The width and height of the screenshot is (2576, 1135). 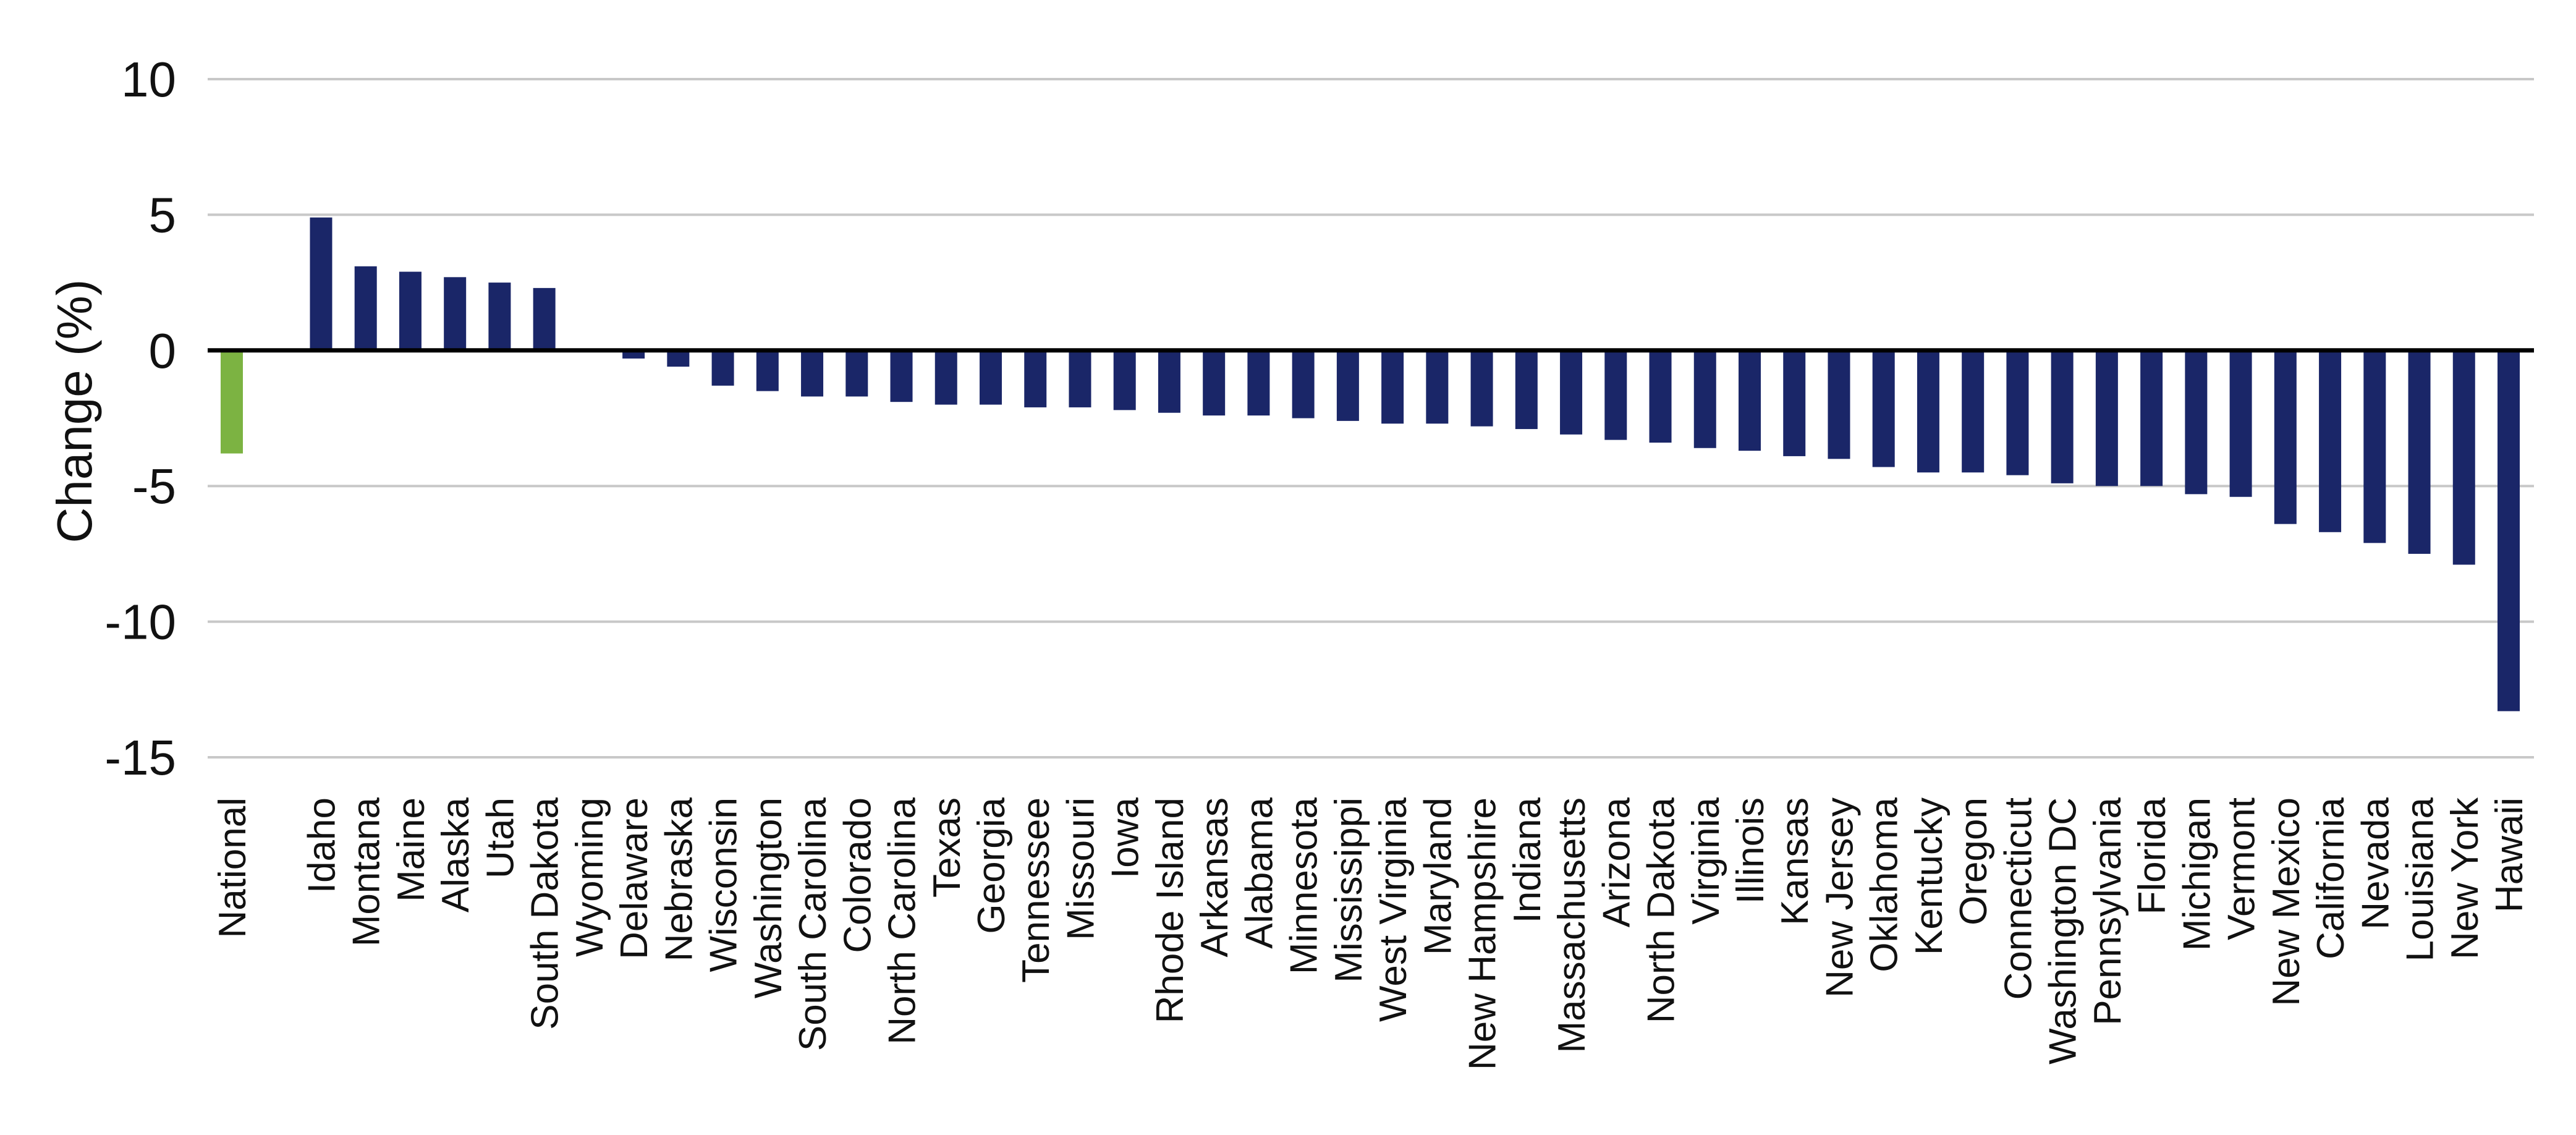 I want to click on x-tick-label: Texas, so click(x=947, y=847).